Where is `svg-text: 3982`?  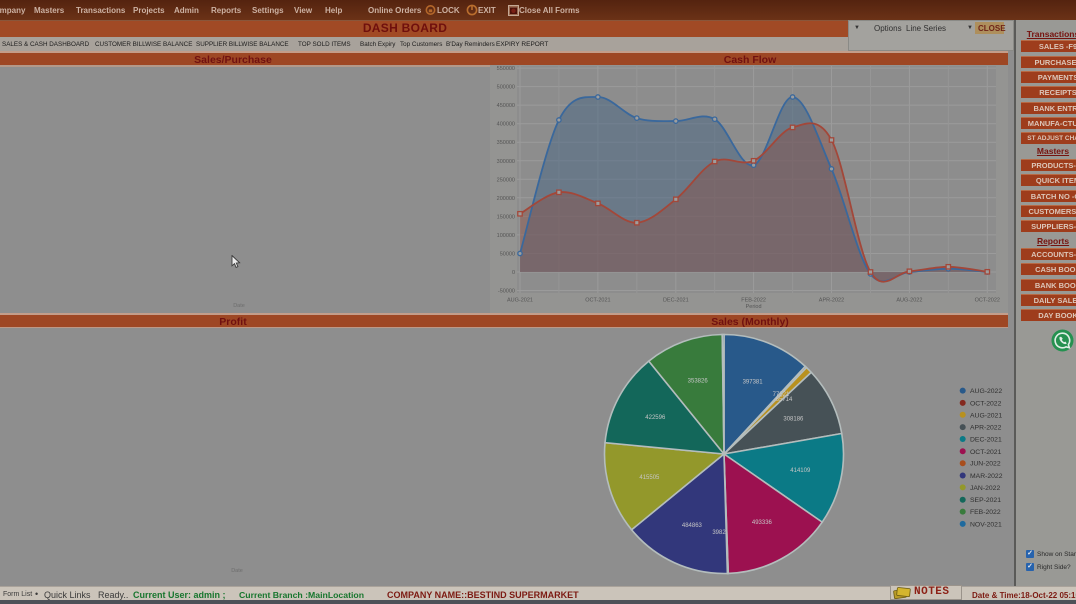
svg-text: 3982 is located at coordinates (719, 533).